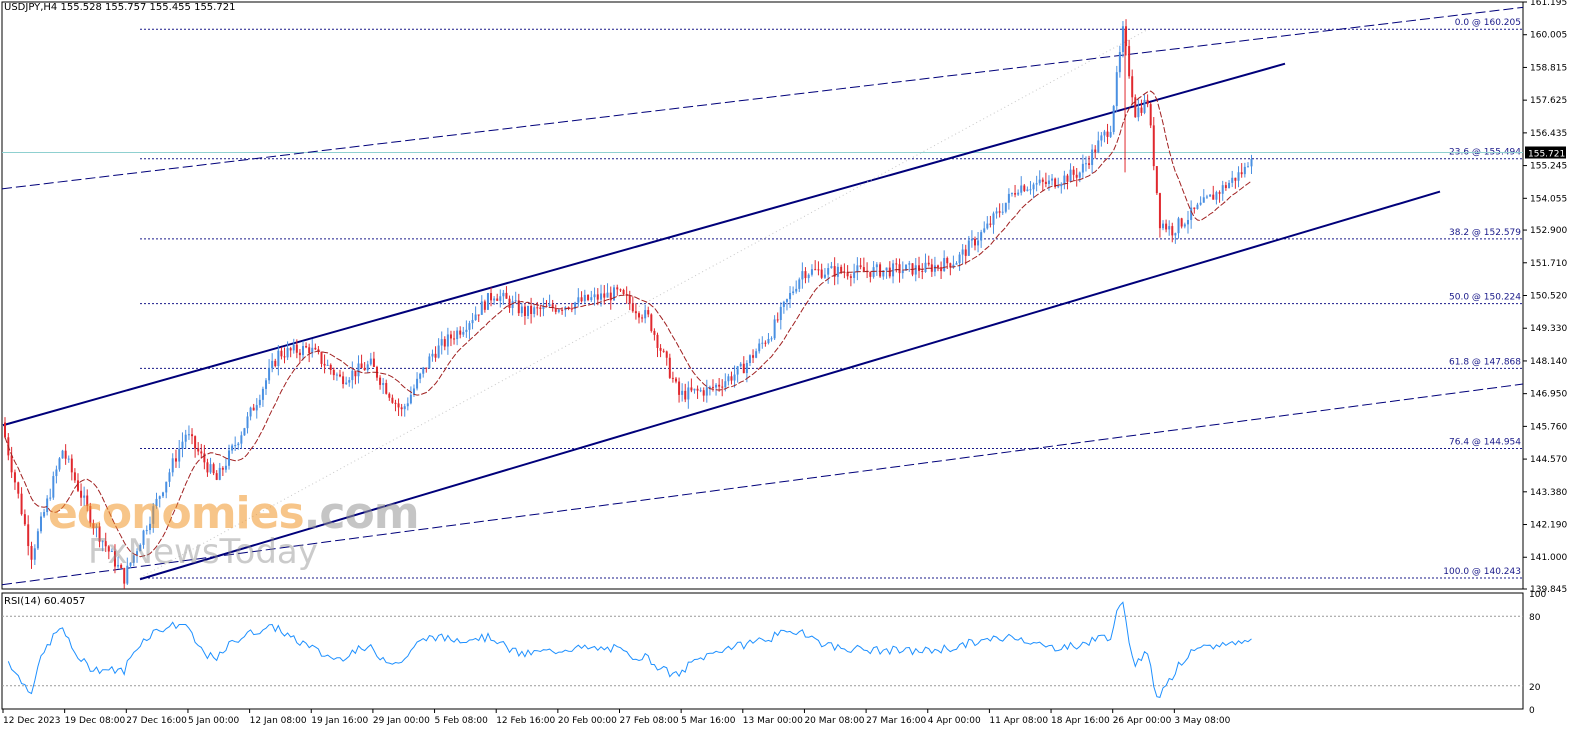 The image size is (1596, 743). What do you see at coordinates (148, 7) in the screenshot?
I see `ohlc-values: 155.528 155.757 155.455 155.721` at bounding box center [148, 7].